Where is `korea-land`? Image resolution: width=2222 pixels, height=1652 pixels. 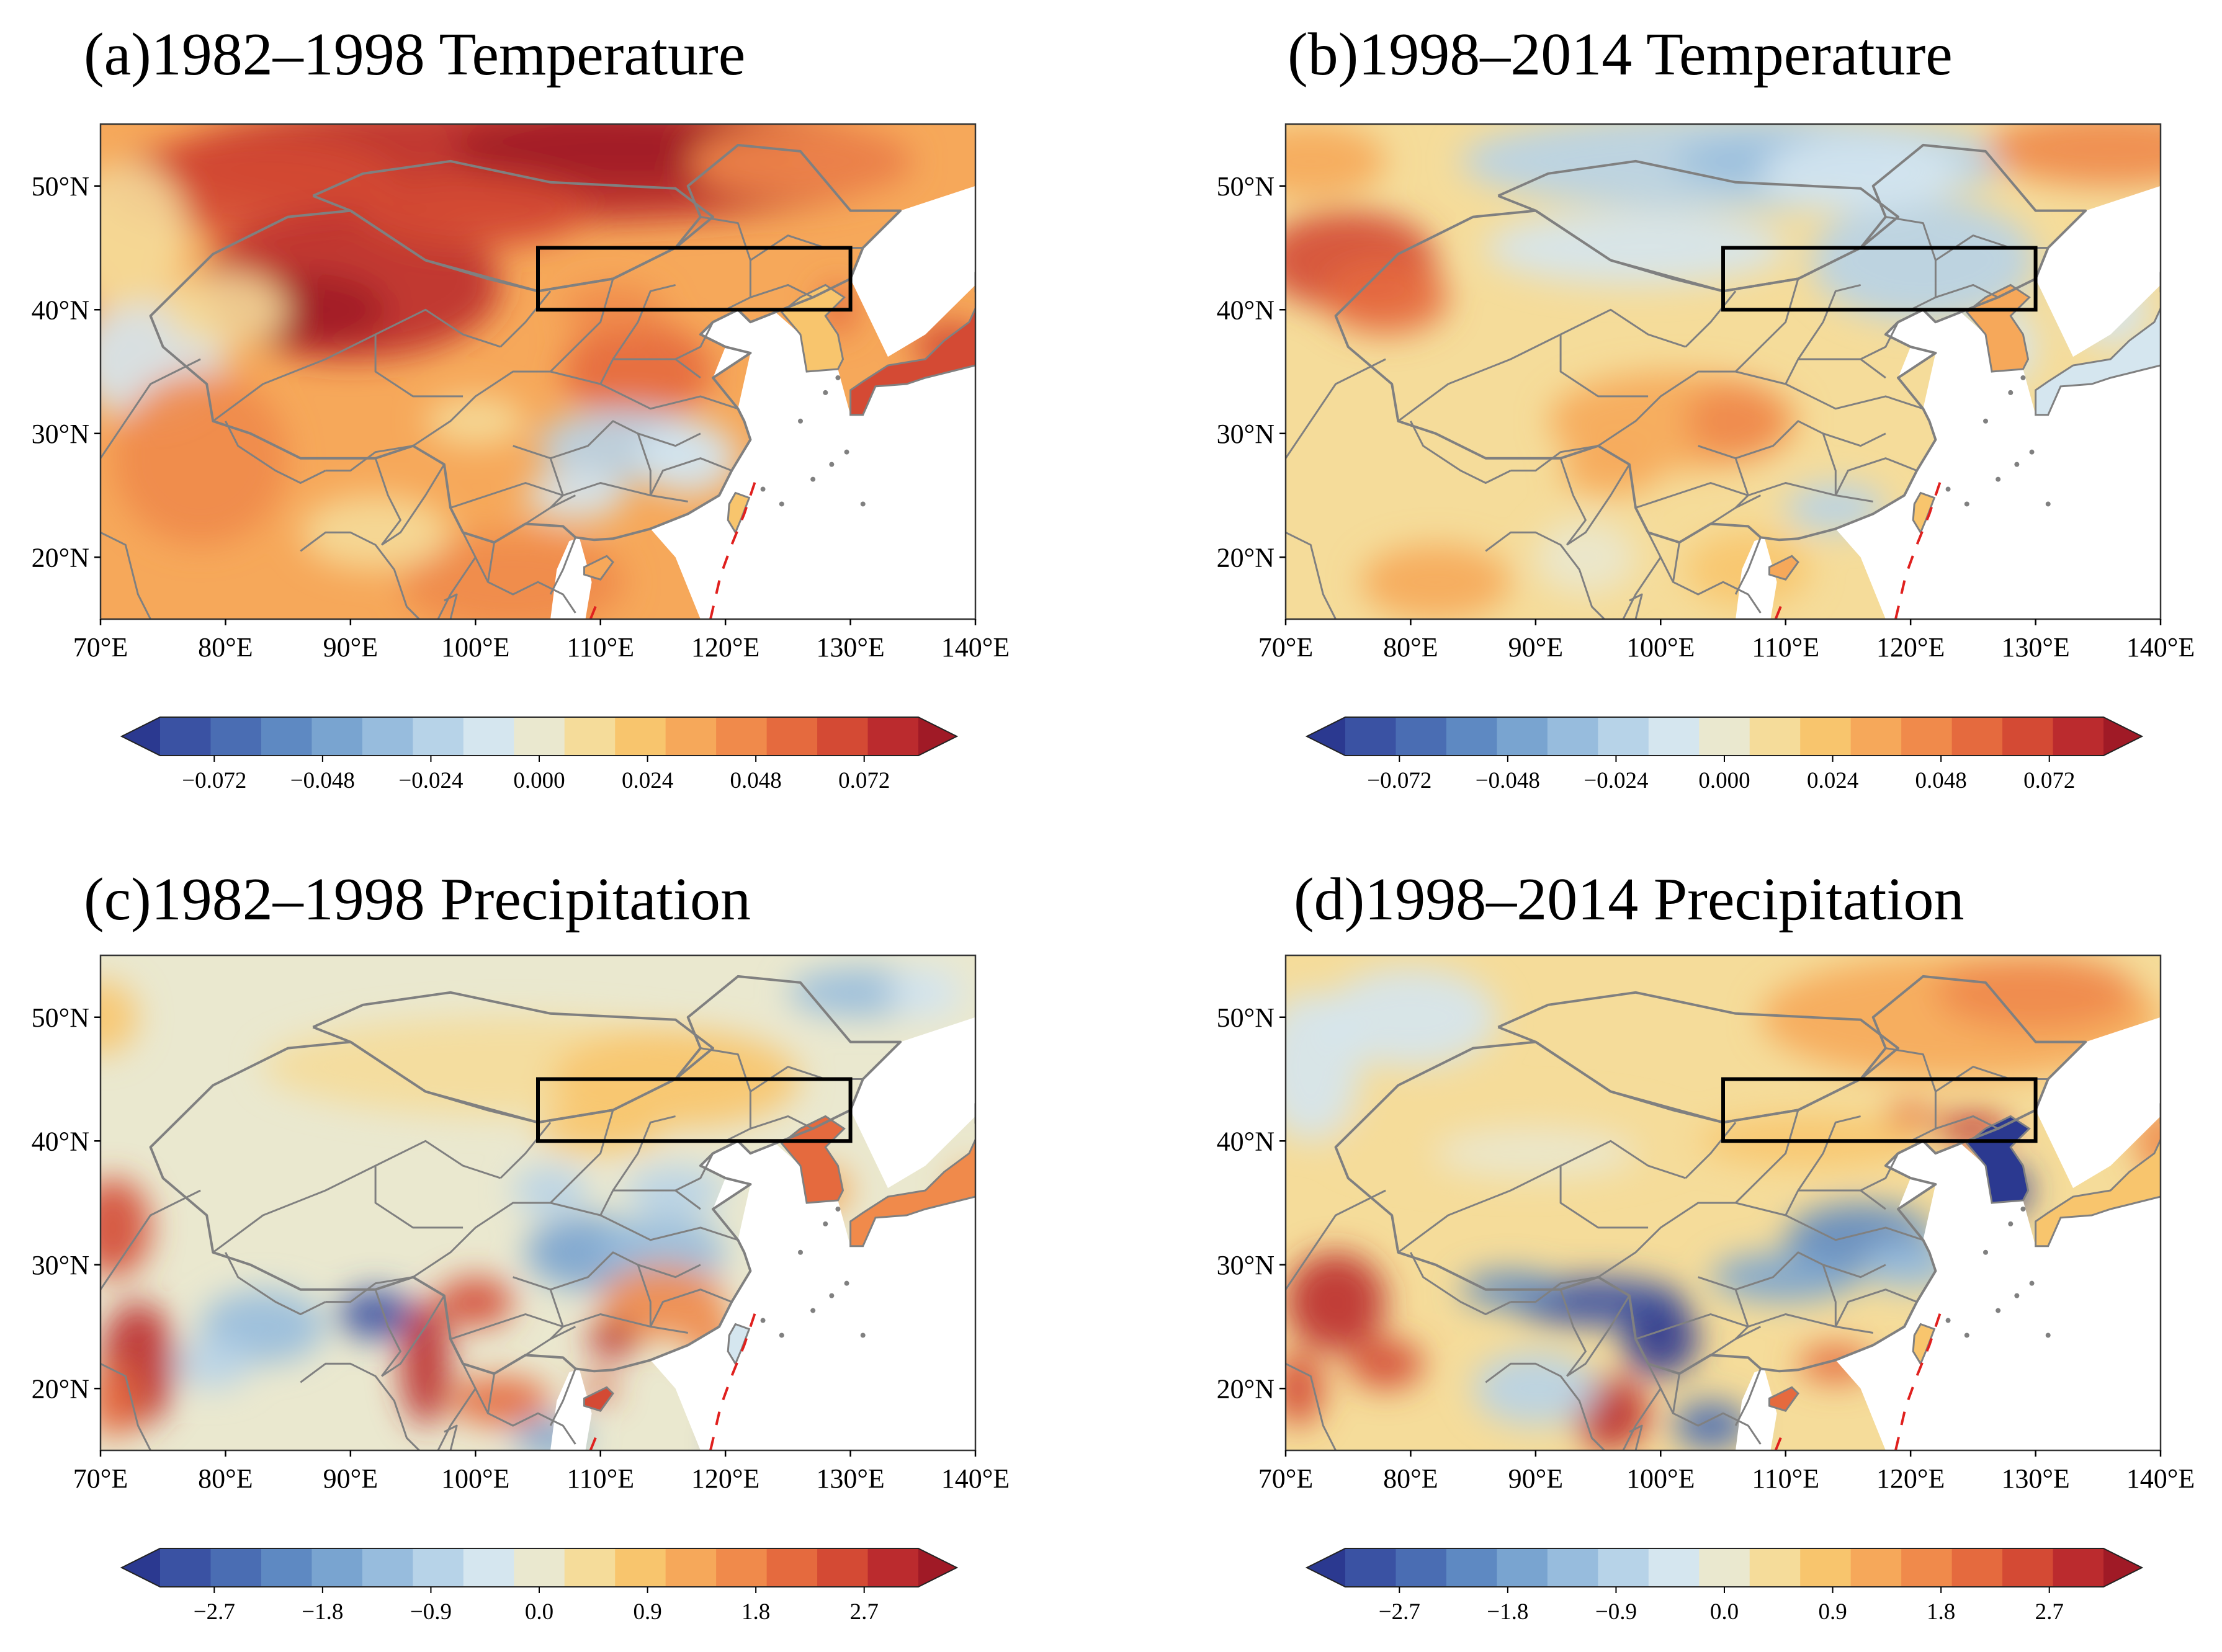 korea-land is located at coordinates (813, 328).